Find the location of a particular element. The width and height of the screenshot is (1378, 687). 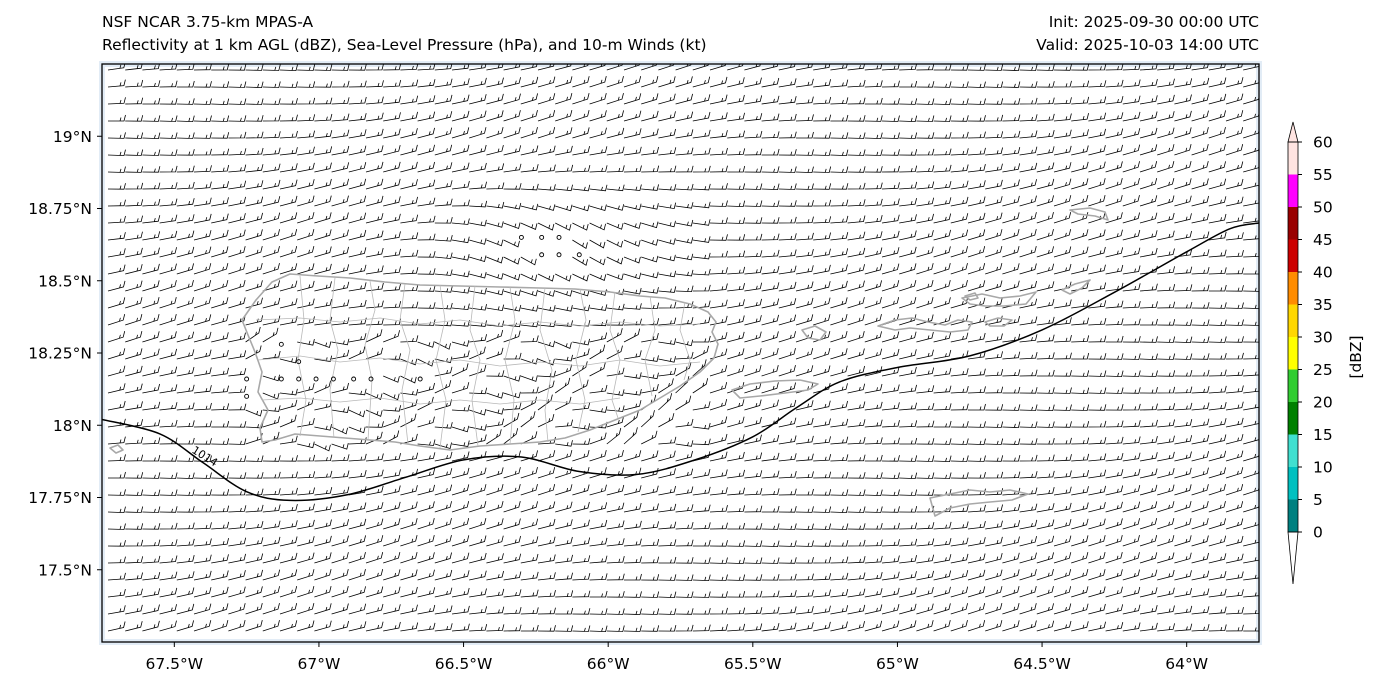

colorbar-segment is located at coordinates (1293, 450).